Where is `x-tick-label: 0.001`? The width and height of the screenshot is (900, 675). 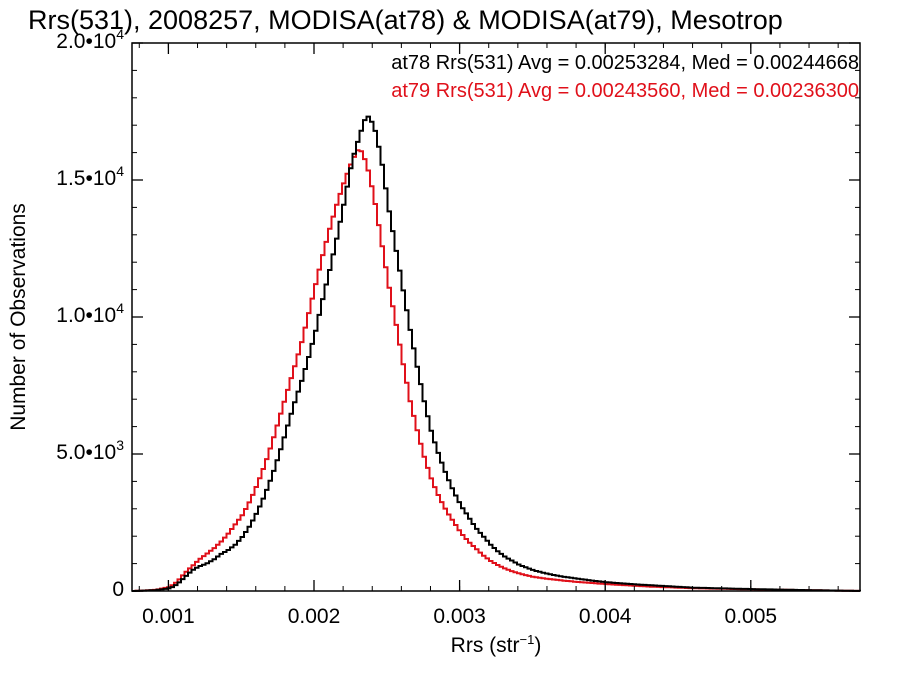
x-tick-label: 0.001 is located at coordinates (168, 616).